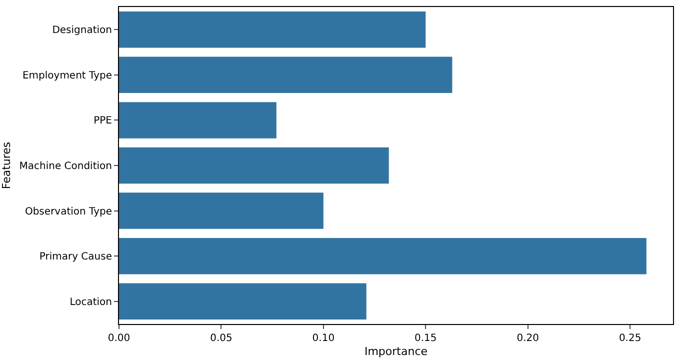  Describe the element at coordinates (75, 257) in the screenshot. I see `y-tick-label: Primary Cause` at that location.